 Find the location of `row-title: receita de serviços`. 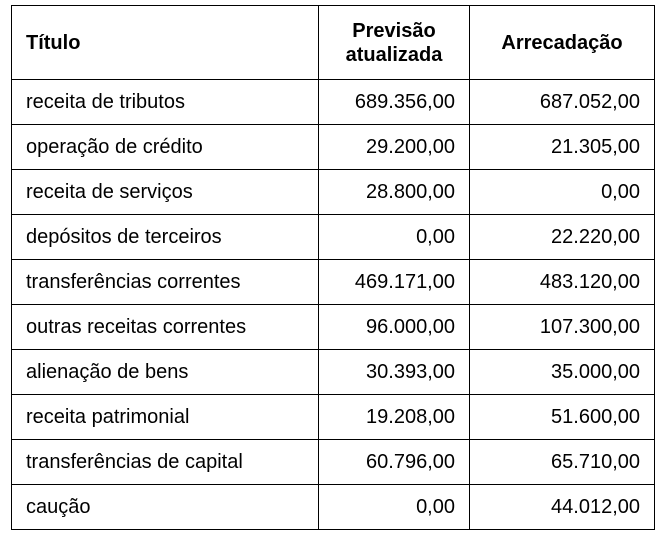

row-title: receita de serviços is located at coordinates (165, 192).